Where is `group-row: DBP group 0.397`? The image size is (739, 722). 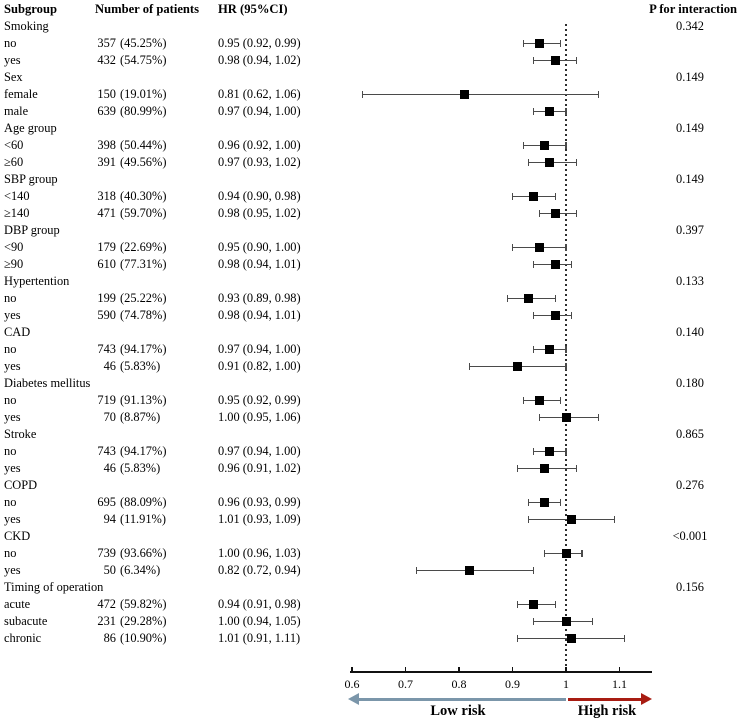 group-row: DBP group 0.397 is located at coordinates (369, 230).